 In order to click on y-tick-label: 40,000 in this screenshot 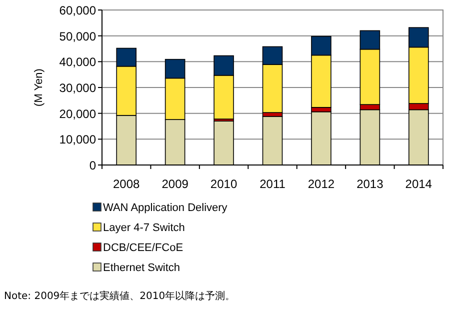, I will do `click(77, 62)`.